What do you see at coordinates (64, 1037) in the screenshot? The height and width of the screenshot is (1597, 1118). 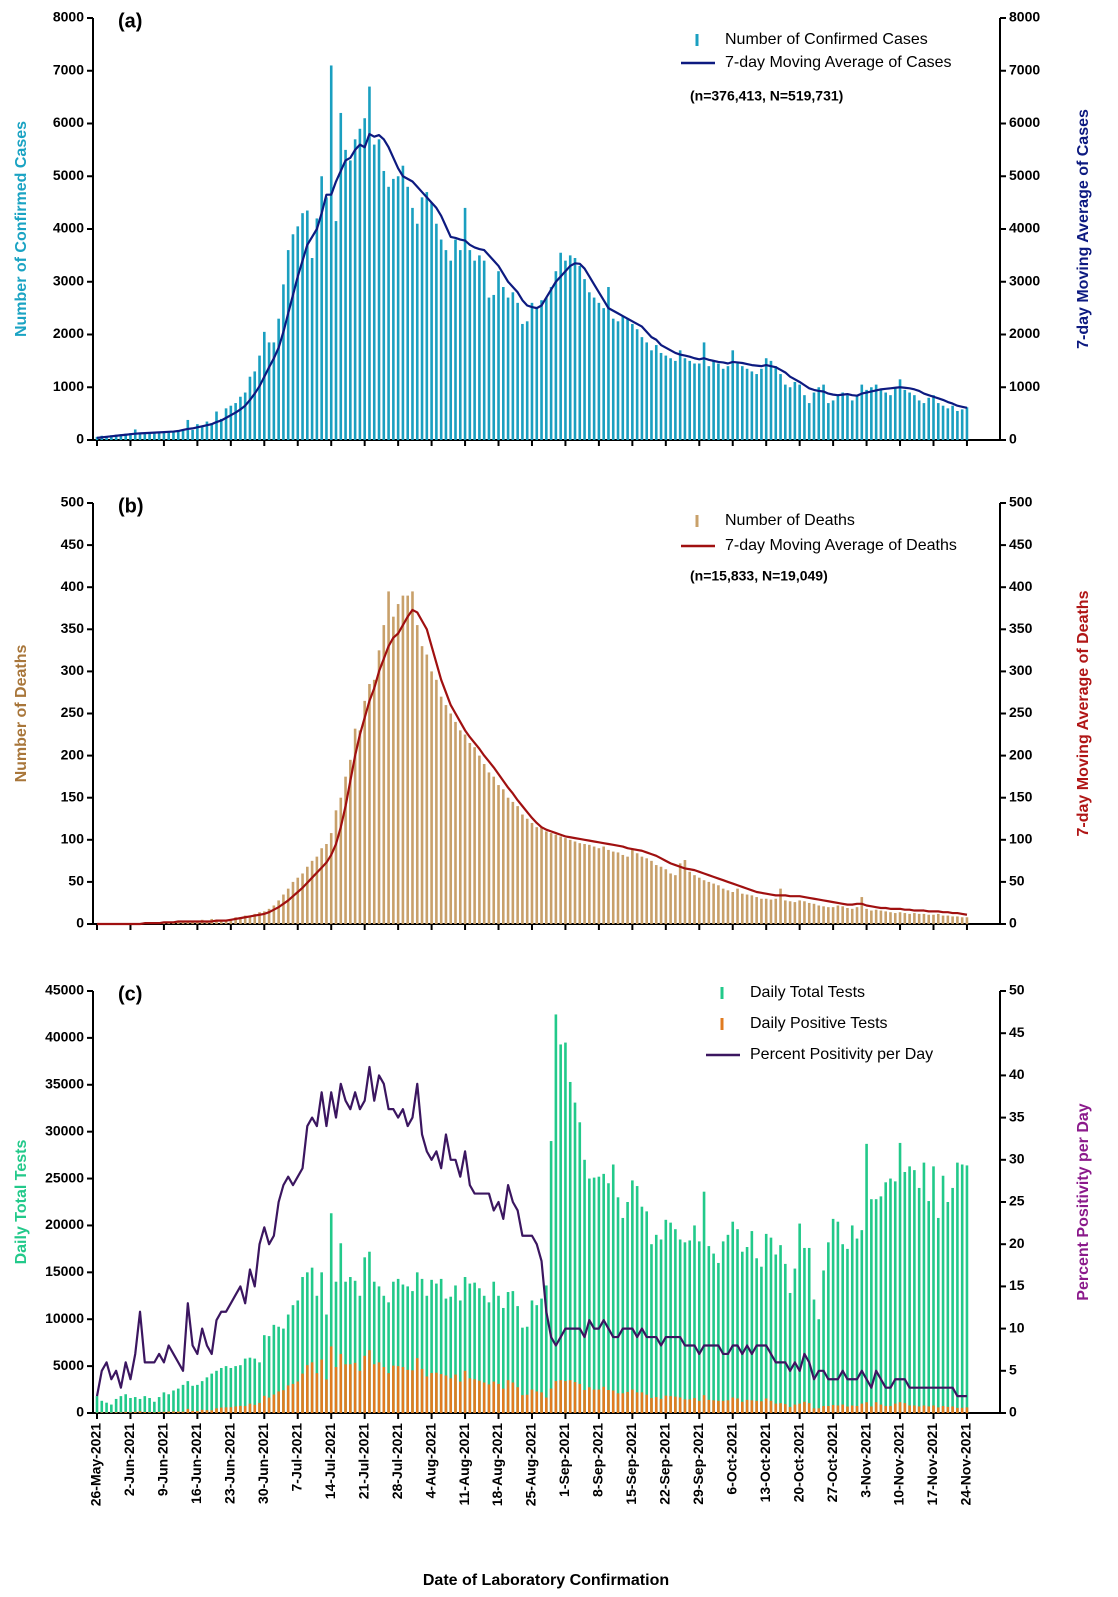 I see `y-tick-label: 40000` at bounding box center [64, 1037].